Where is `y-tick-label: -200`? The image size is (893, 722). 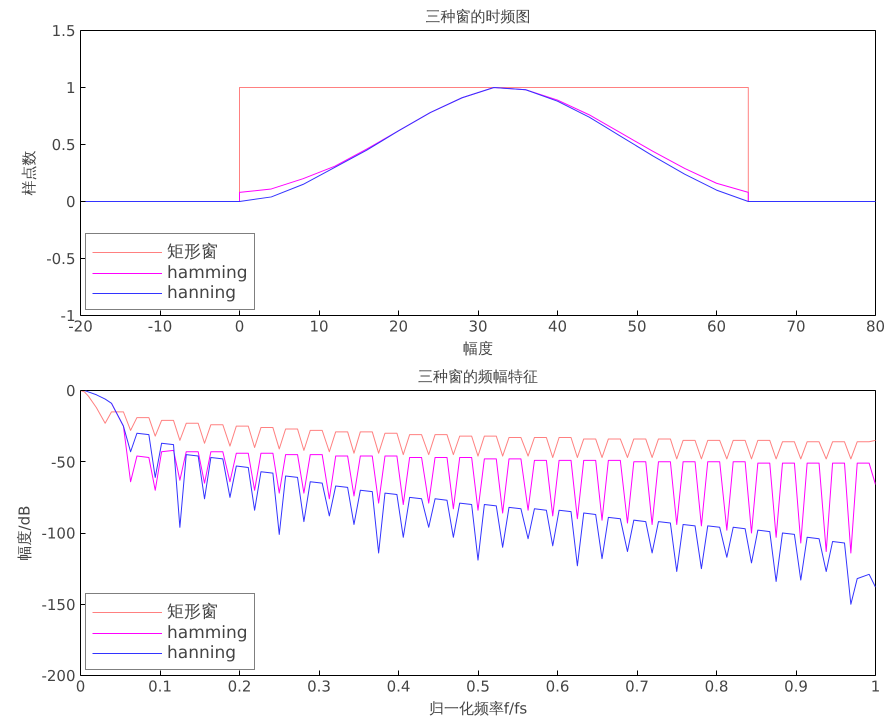
y-tick-label: -200 is located at coordinates (58, 676).